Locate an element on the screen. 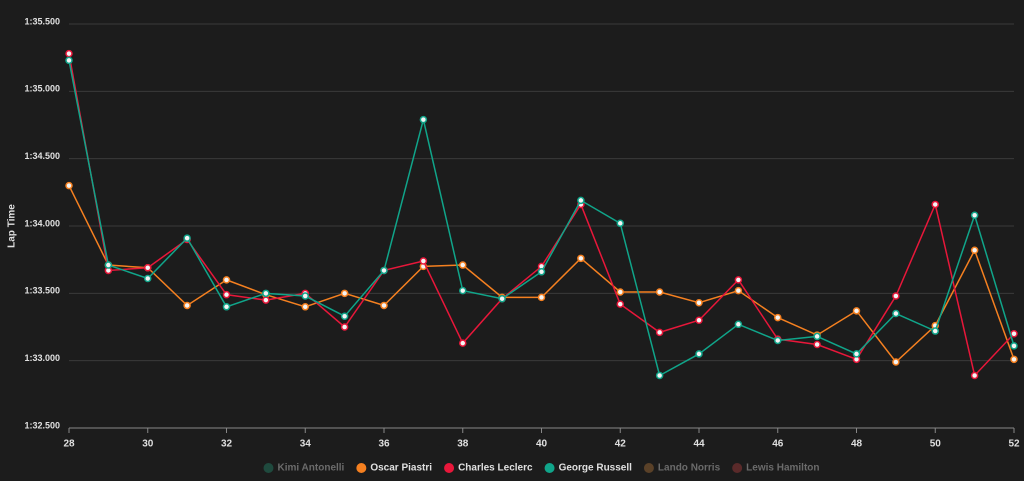 Image resolution: width=1024 pixels, height=481 pixels. legend-label: Oscar Piastri is located at coordinates (401, 468).